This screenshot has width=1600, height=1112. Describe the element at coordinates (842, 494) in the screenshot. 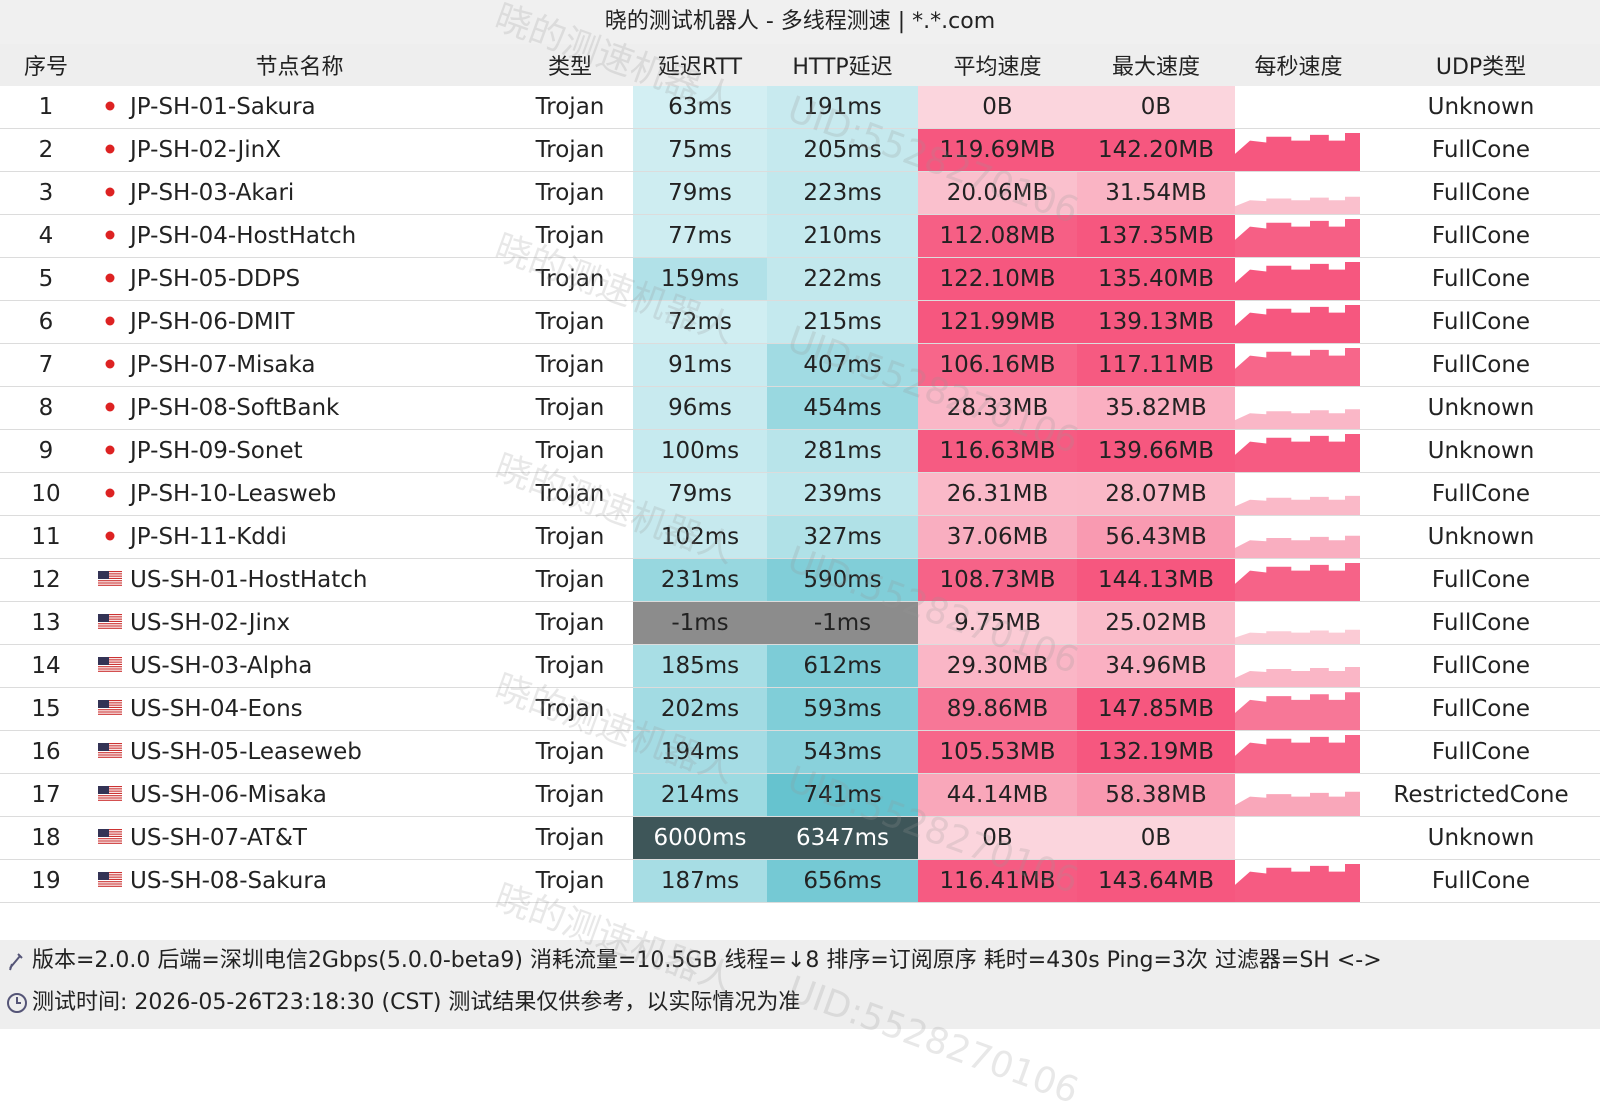

I see `http-latency: 239ms` at that location.